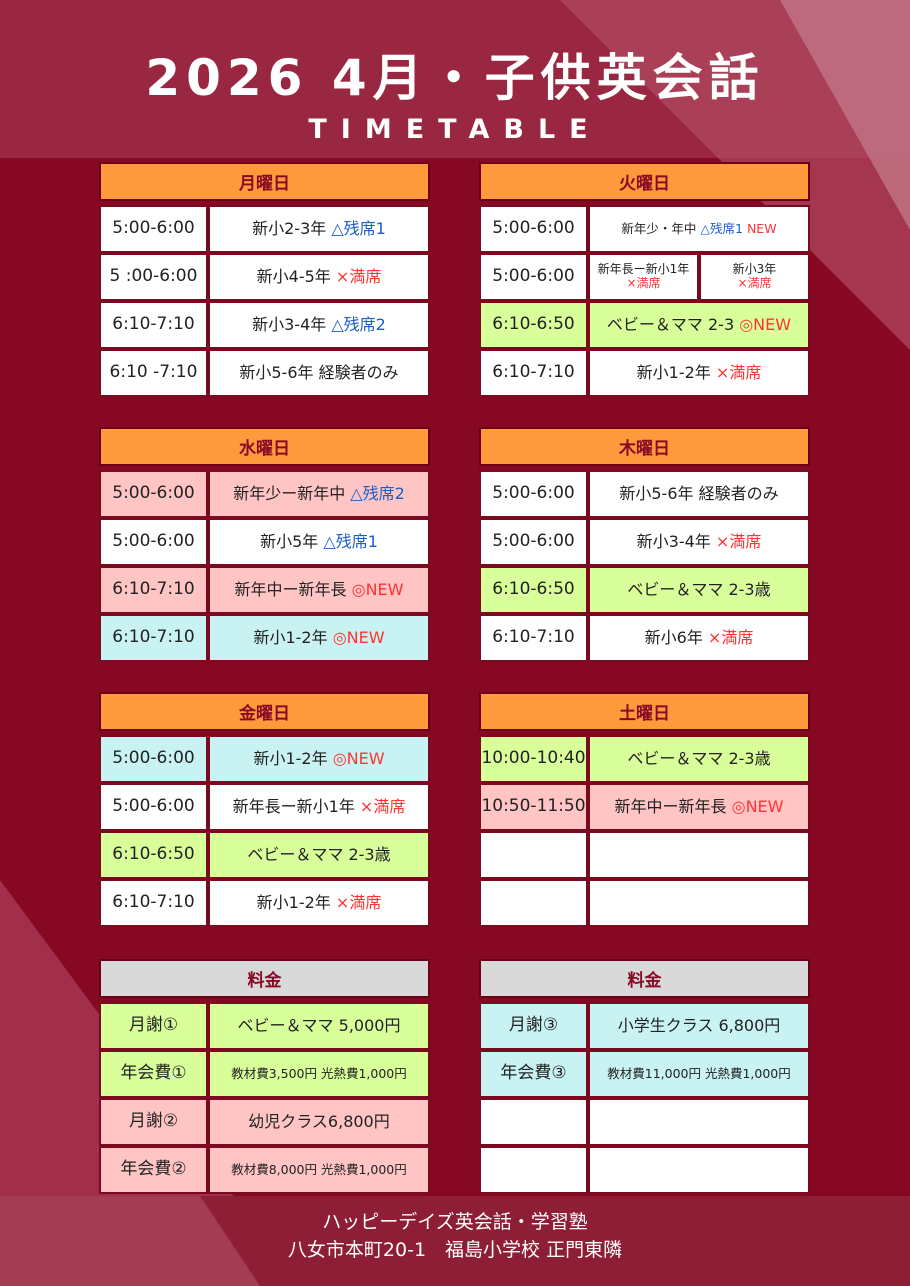 The height and width of the screenshot is (1286, 910). What do you see at coordinates (292, 493) in the screenshot?
I see `class-name: 新年少ー新年中` at bounding box center [292, 493].